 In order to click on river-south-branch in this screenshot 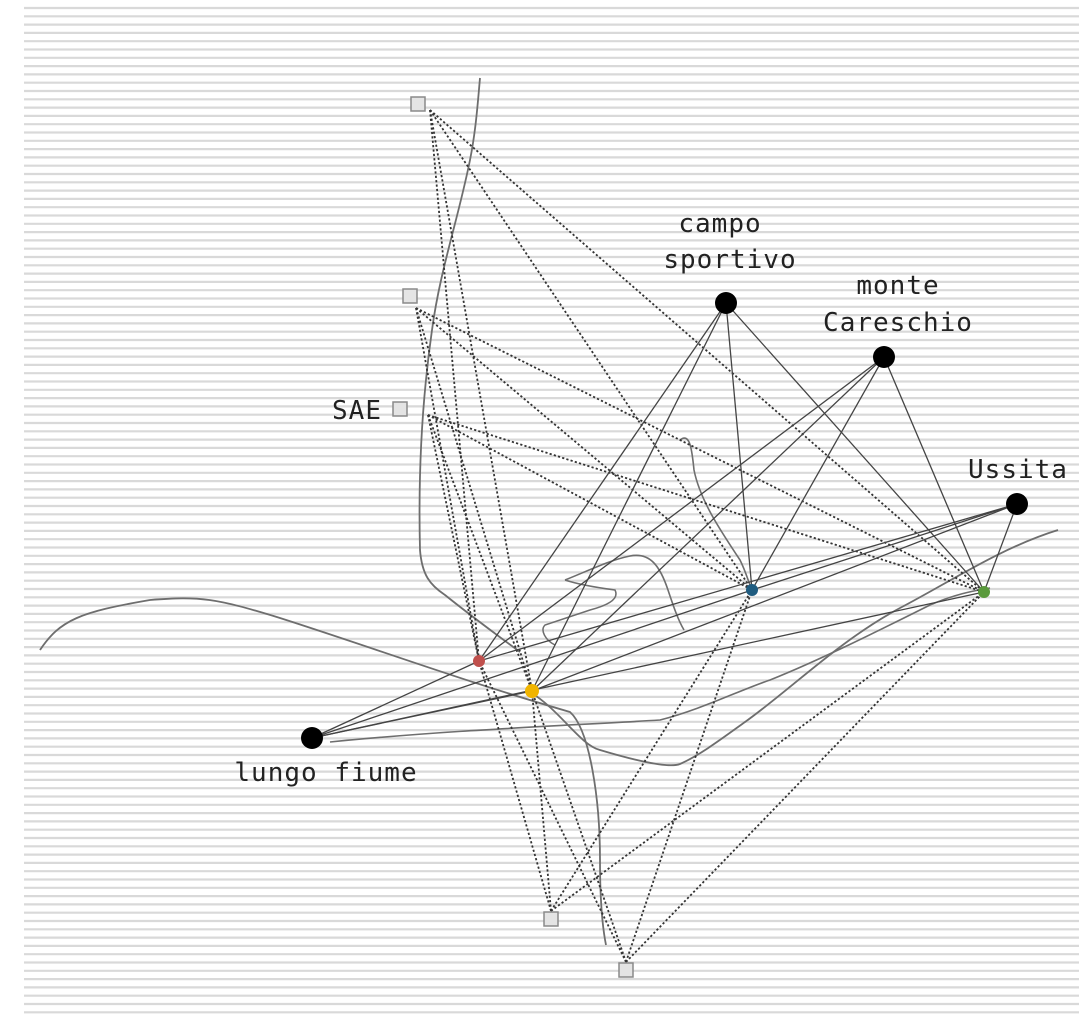, I will do `click(794, 648)`.